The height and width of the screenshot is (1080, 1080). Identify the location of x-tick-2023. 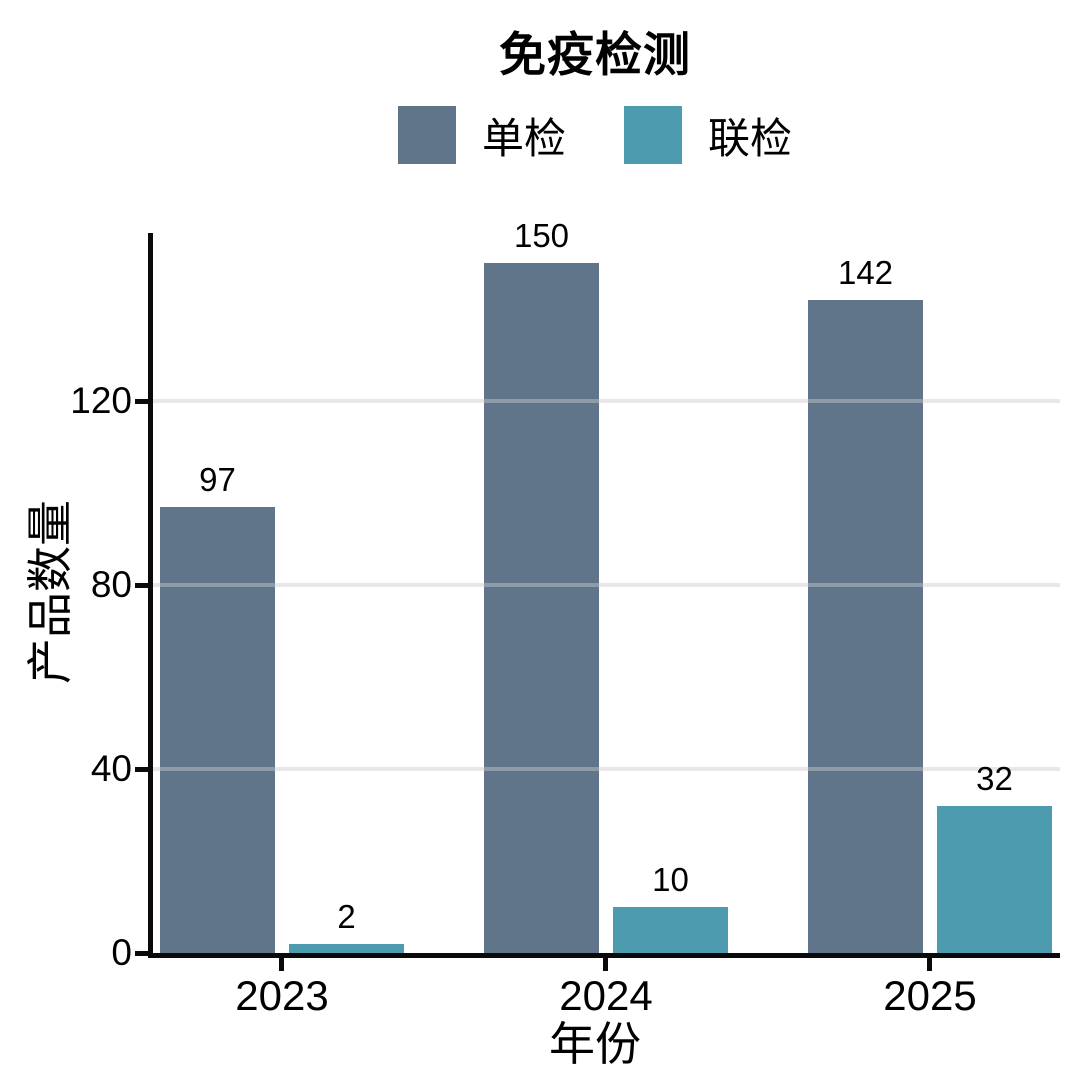
(281, 964).